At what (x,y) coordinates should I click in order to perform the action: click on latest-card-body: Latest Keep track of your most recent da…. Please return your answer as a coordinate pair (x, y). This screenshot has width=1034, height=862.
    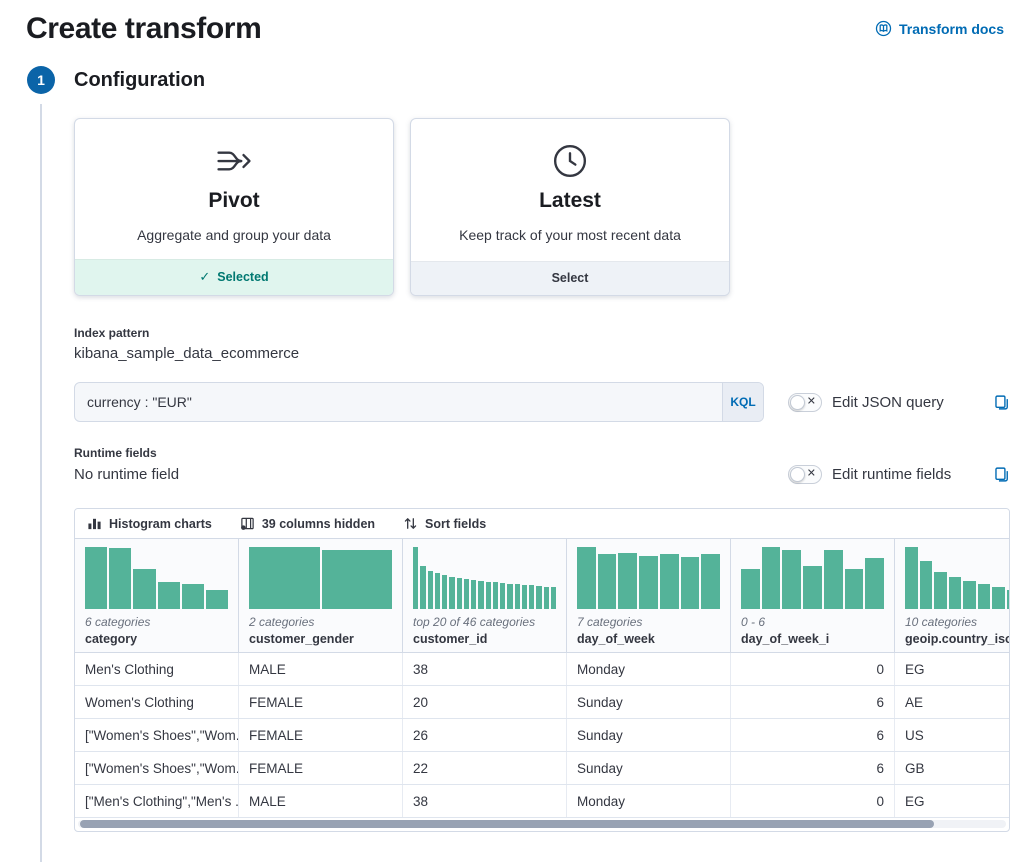
    Looking at the image, I should click on (570, 190).